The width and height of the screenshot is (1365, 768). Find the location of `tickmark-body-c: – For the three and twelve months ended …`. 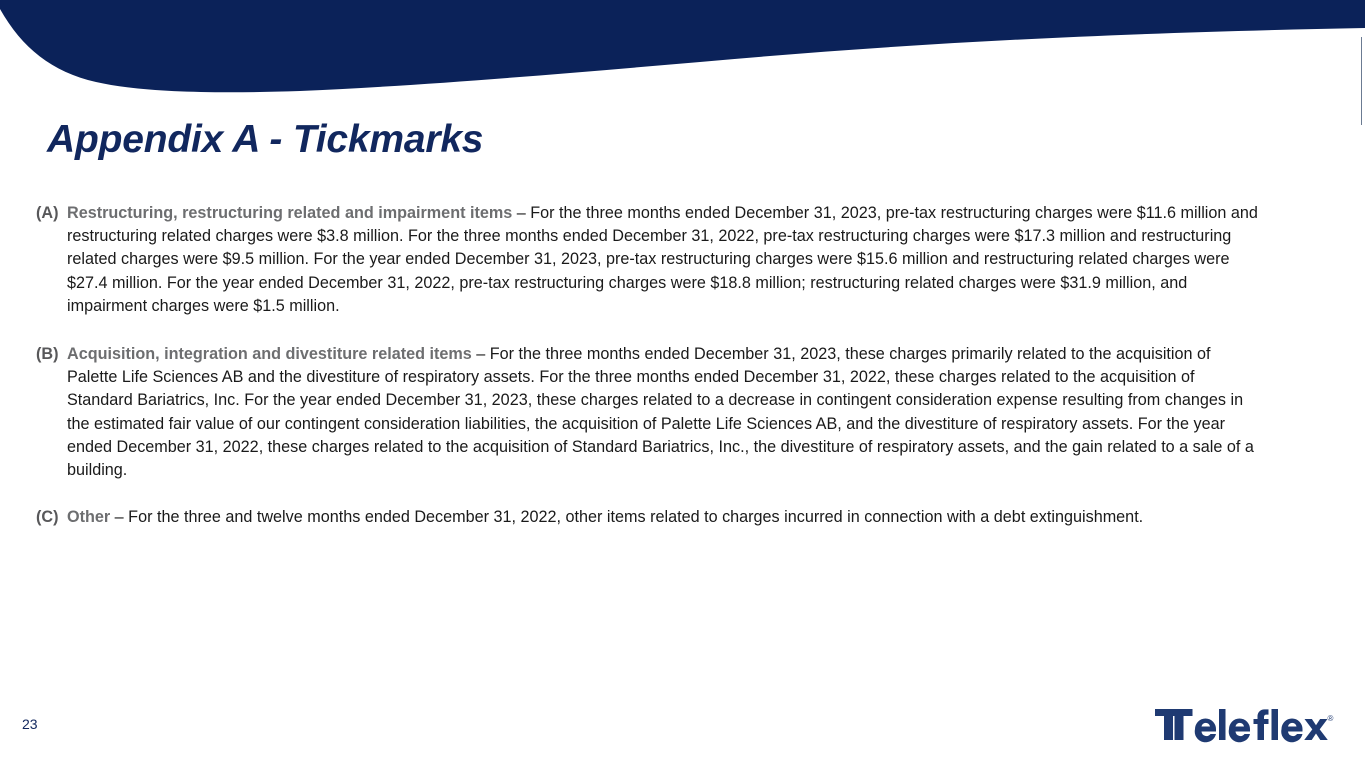

tickmark-body-c: – For the three and twelve months ended … is located at coordinates (627, 517).